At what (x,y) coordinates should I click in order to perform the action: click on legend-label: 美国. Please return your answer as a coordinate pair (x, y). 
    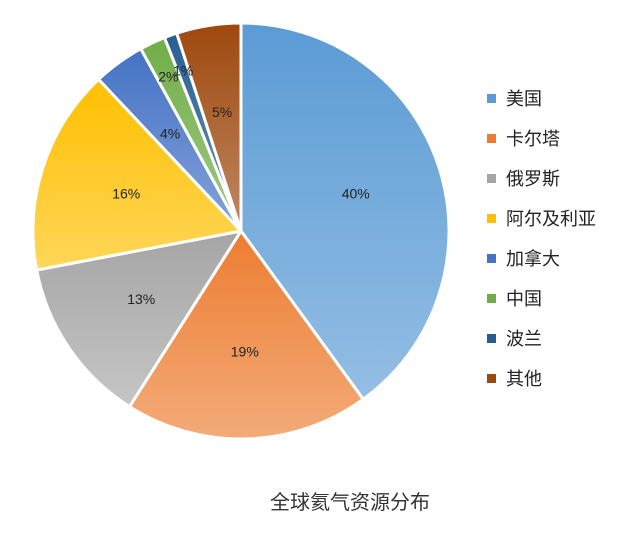
    Looking at the image, I should click on (524, 99).